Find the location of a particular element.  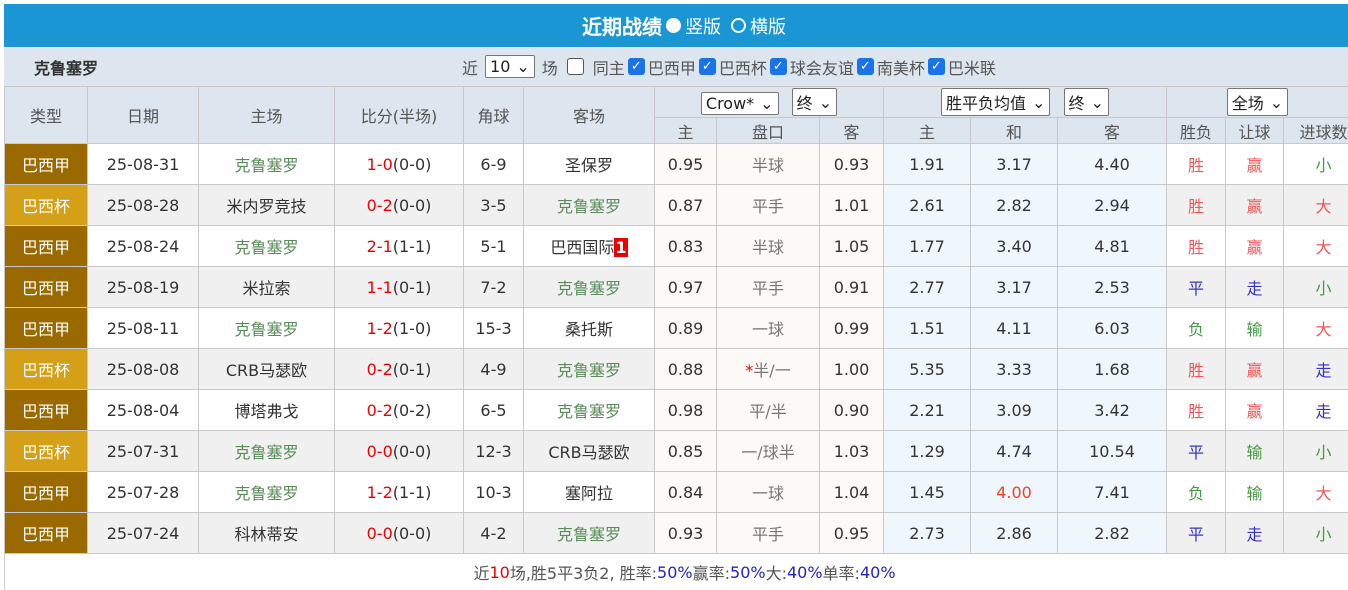

odds-away: 2.53 is located at coordinates (1112, 287).